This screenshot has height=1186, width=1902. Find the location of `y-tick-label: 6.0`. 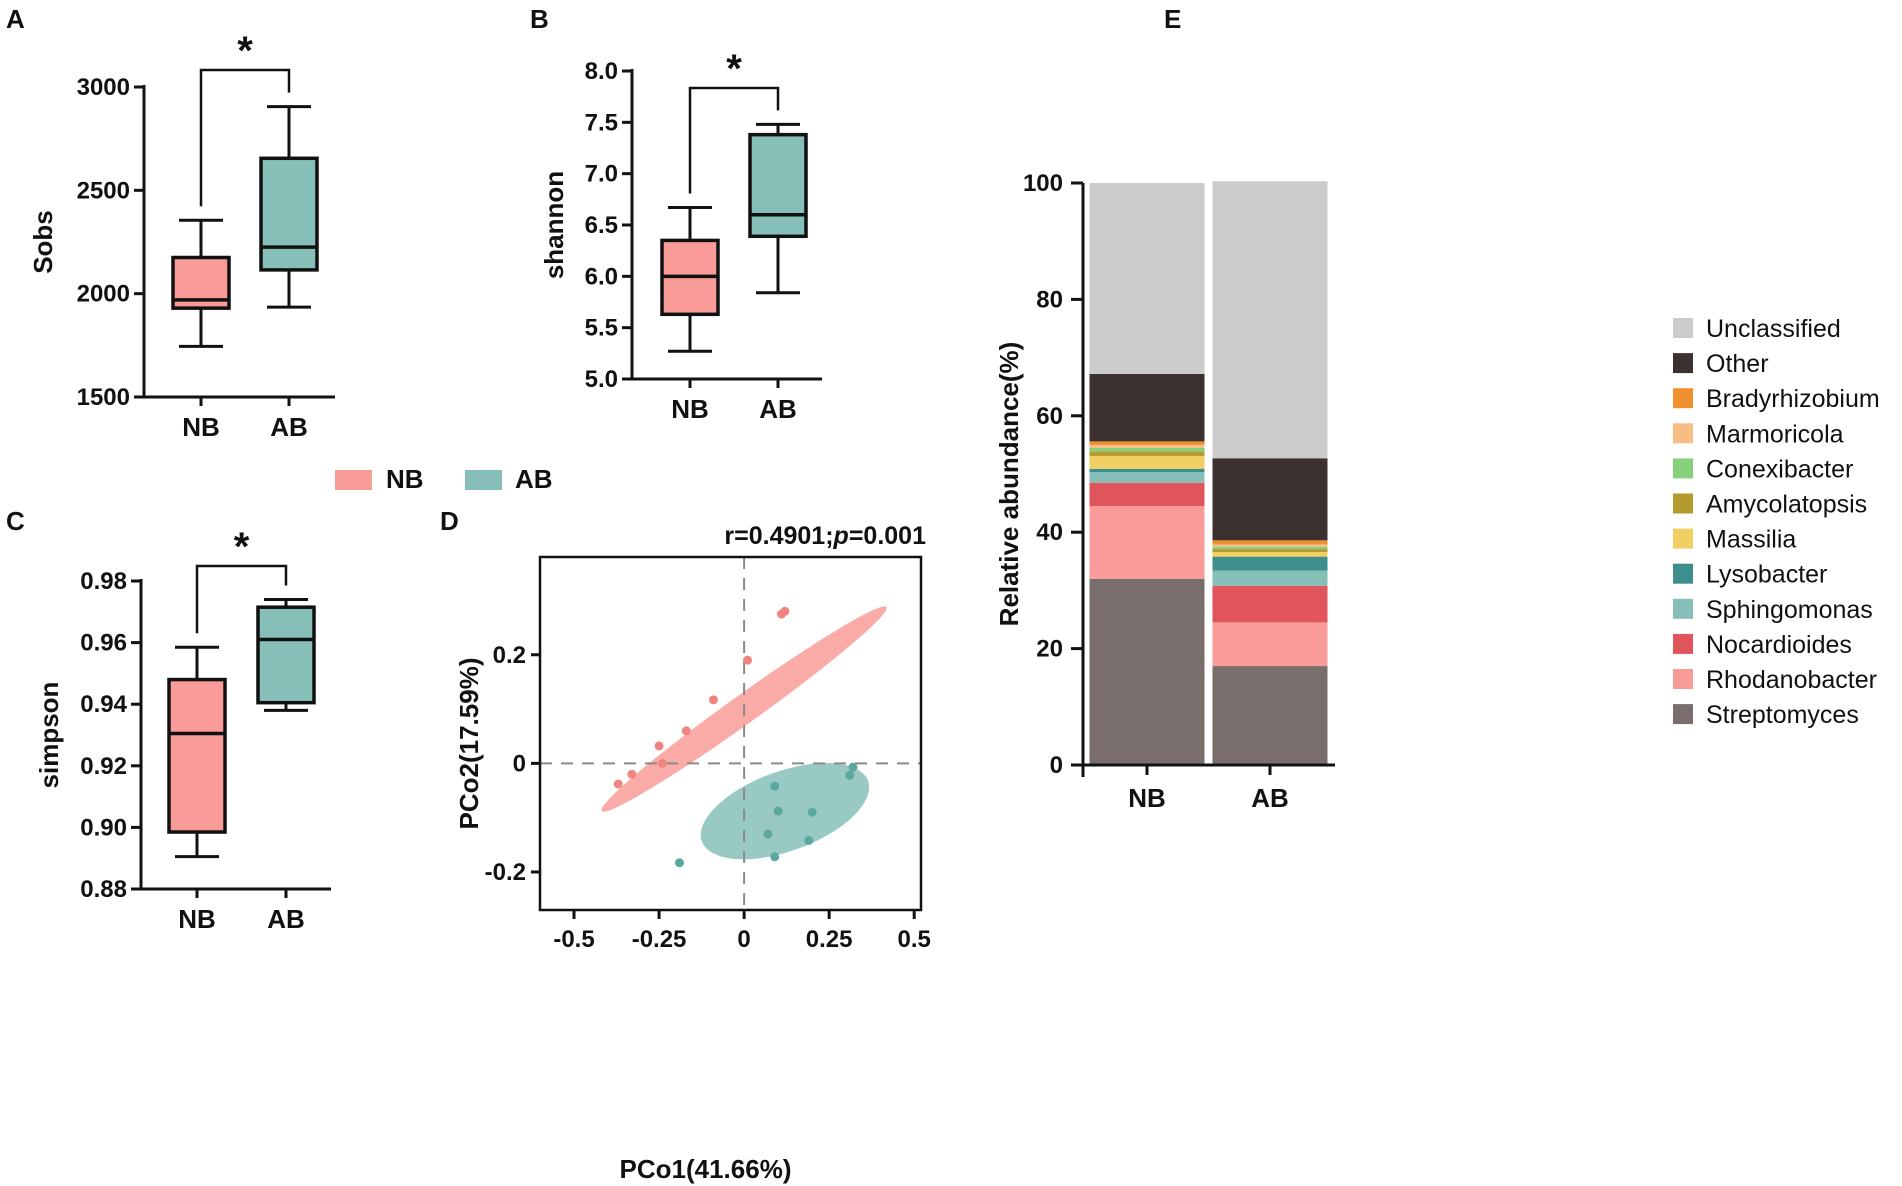

y-tick-label: 6.0 is located at coordinates (601, 276).